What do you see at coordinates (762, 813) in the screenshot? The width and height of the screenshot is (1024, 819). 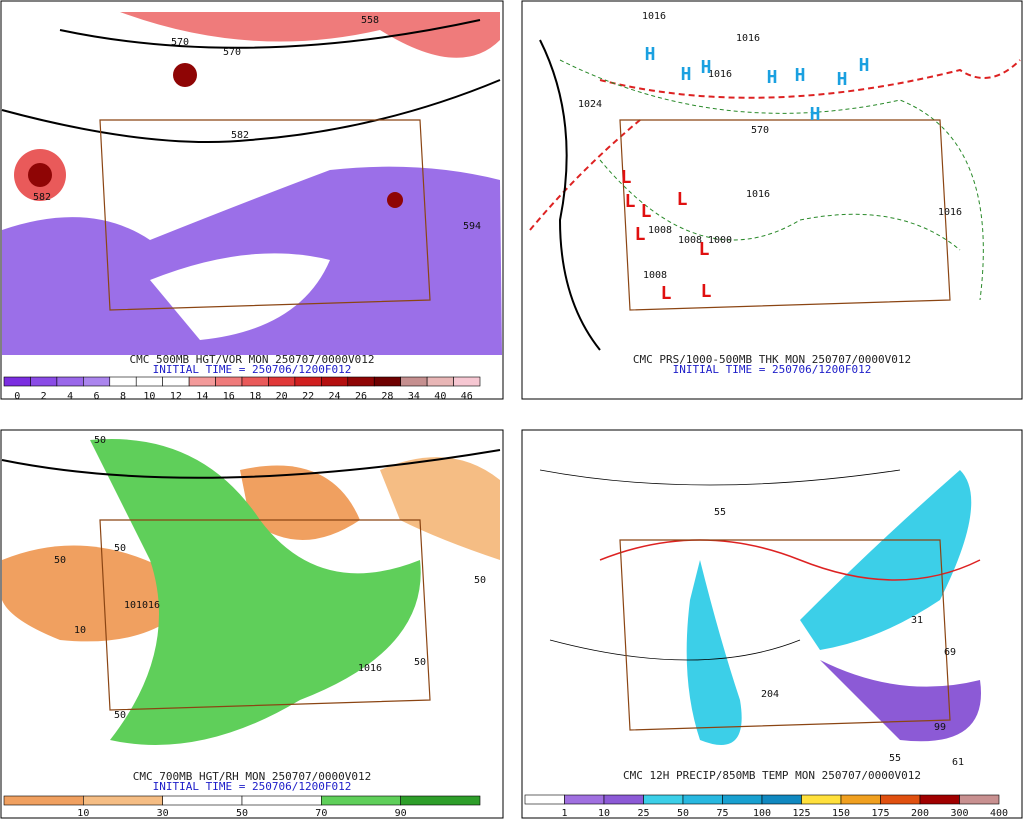 I see `colorbar-label: 100` at bounding box center [762, 813].